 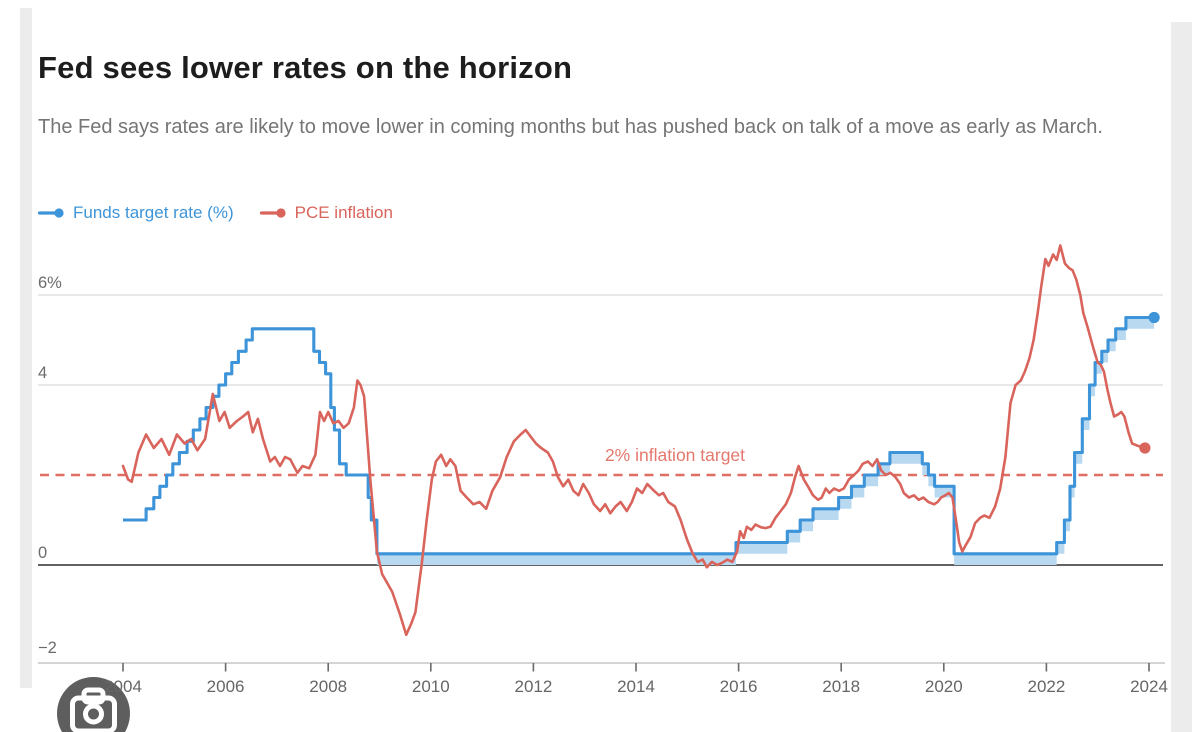 I want to click on y-axis-label--2: −2, so click(x=47, y=648).